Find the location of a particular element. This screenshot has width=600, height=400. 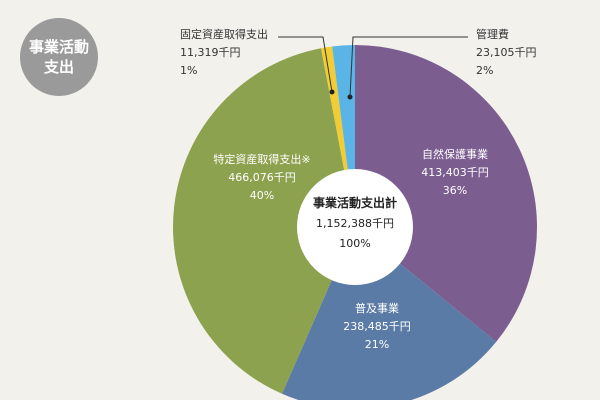

center-label: 事業活動支出計 1,152,388千円 100% is located at coordinates (355, 222).